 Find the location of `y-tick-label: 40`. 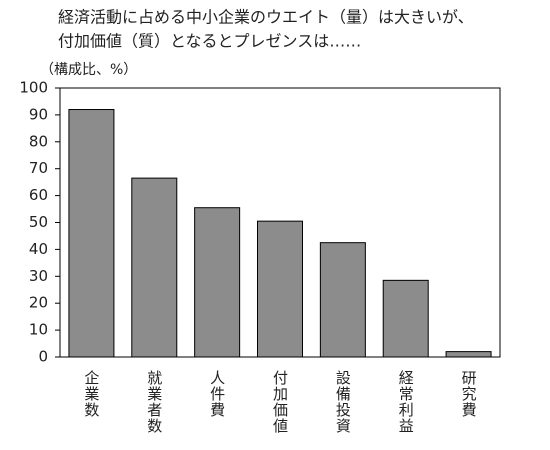

y-tick-label: 40 is located at coordinates (38, 249).